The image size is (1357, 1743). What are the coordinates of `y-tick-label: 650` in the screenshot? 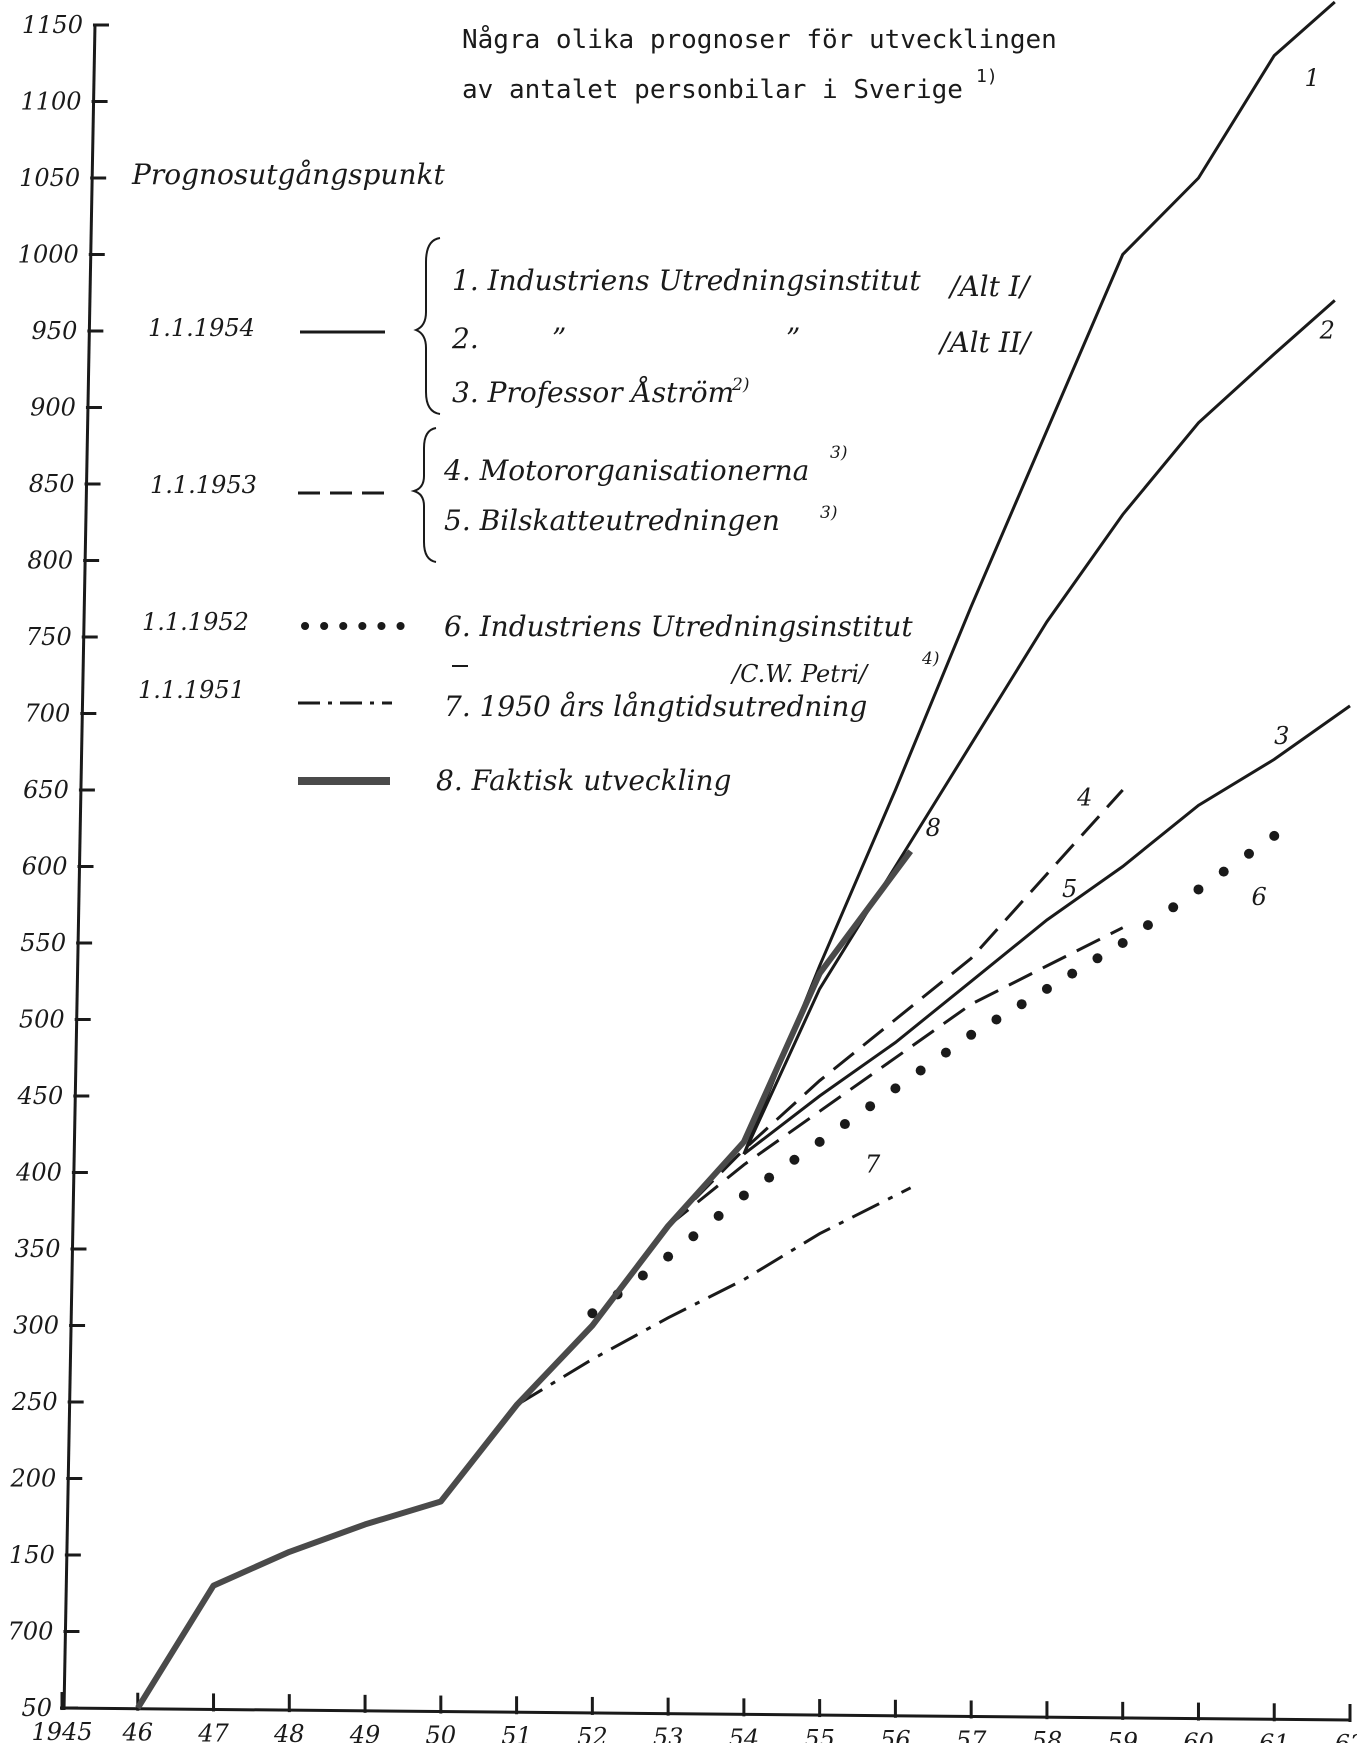 It's located at (46, 790).